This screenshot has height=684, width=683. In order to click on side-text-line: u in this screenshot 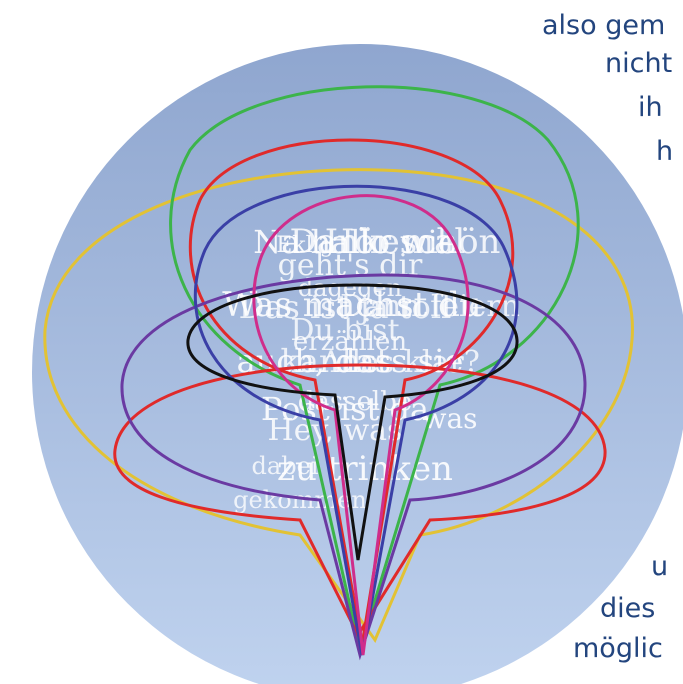, I will do `click(660, 566)`.